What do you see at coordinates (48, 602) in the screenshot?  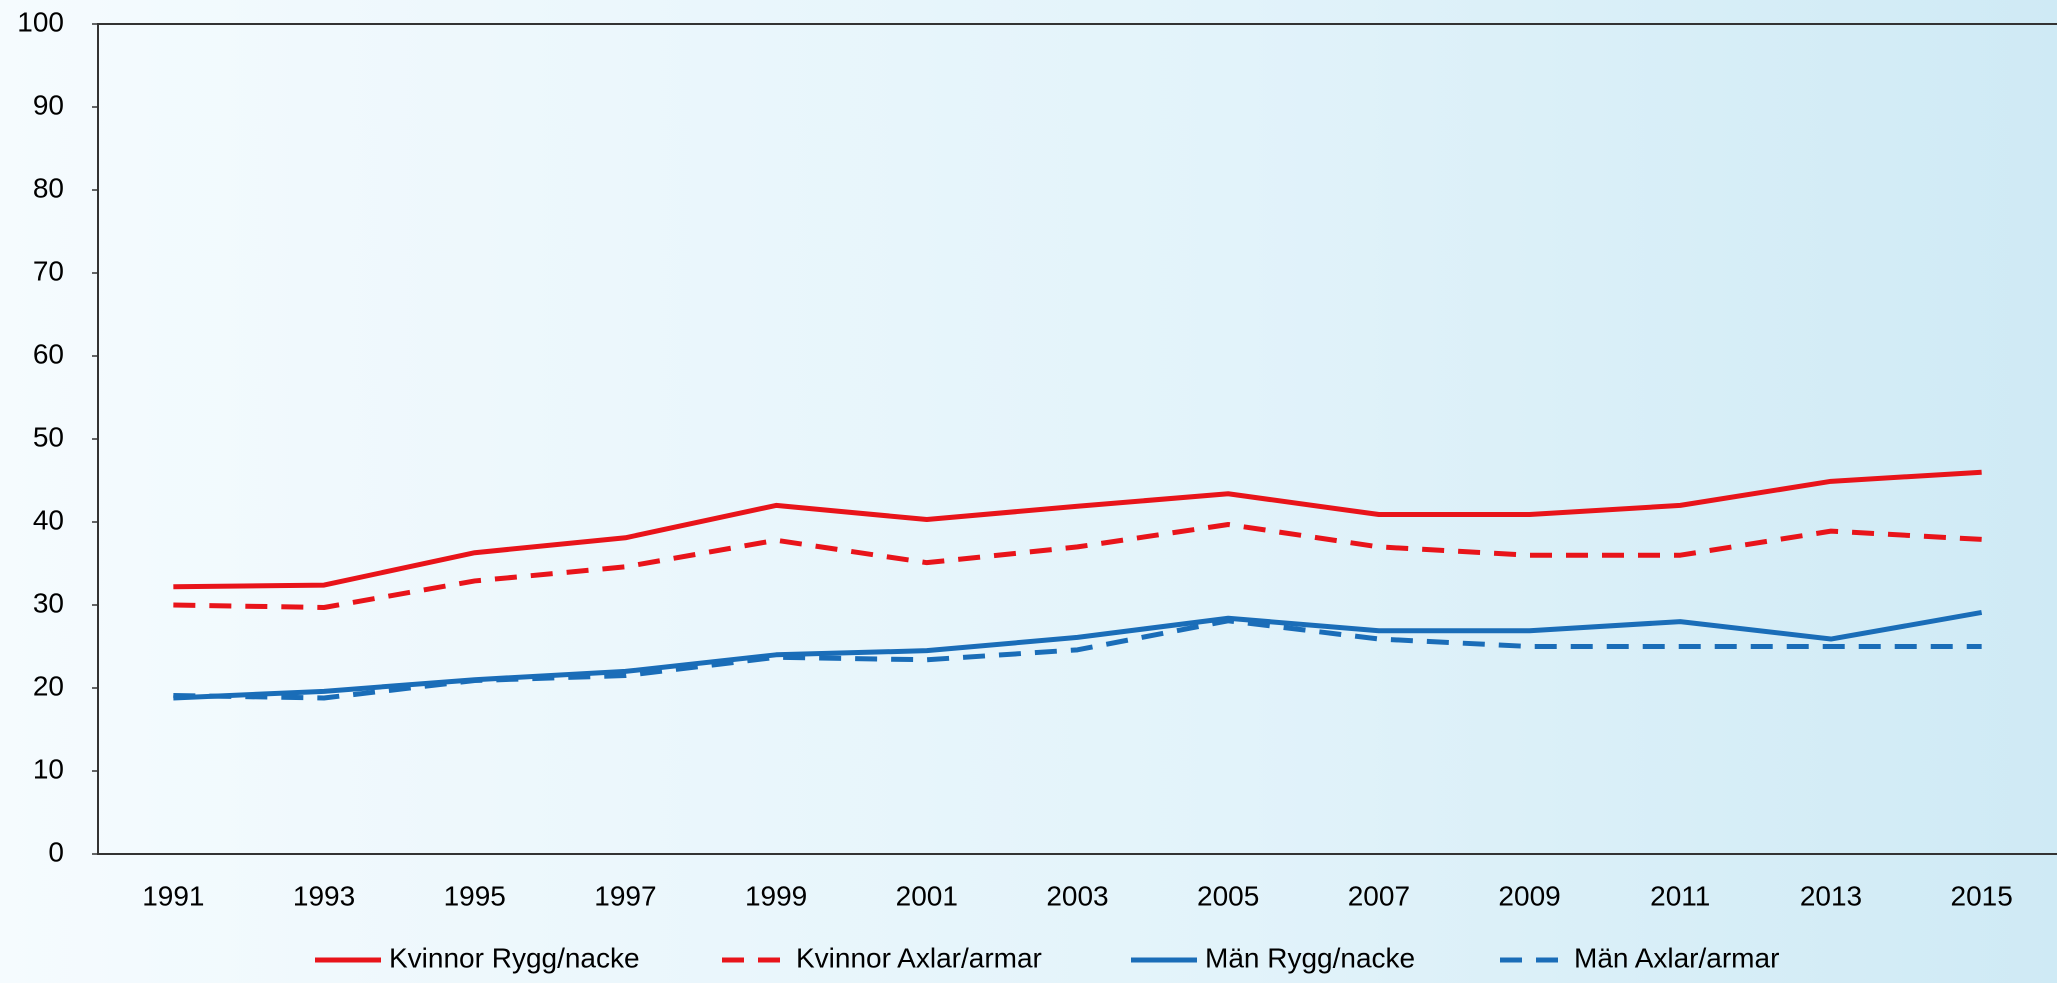 I see `y-tick-label: 30` at bounding box center [48, 602].